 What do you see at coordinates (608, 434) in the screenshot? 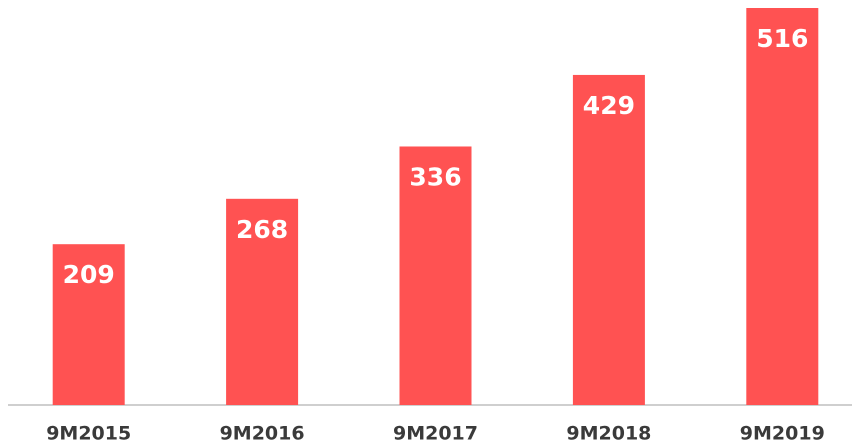
I see `x-tick-label: 9M2018` at bounding box center [608, 434].